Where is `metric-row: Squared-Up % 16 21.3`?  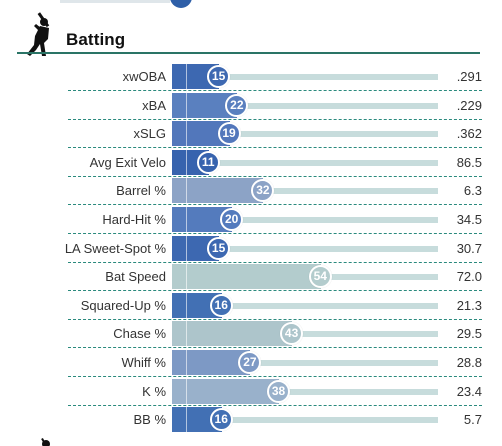
metric-row: Squared-Up % 16 21.3 is located at coordinates (251, 305).